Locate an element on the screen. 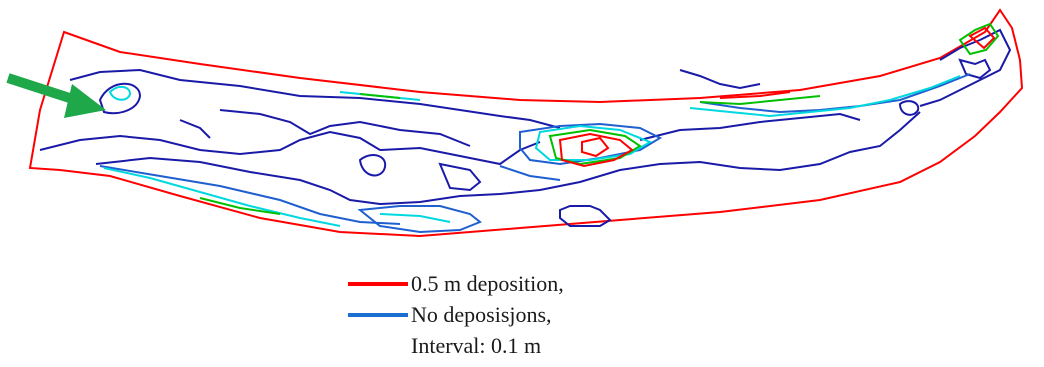  legend-label: Interval: 0.1 m is located at coordinates (476, 345).